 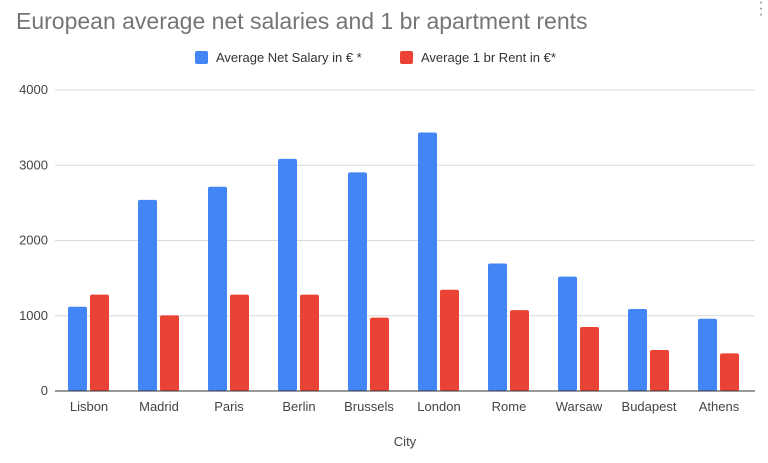 What do you see at coordinates (589, 359) in the screenshot?
I see `bar-rent-warsaw` at bounding box center [589, 359].